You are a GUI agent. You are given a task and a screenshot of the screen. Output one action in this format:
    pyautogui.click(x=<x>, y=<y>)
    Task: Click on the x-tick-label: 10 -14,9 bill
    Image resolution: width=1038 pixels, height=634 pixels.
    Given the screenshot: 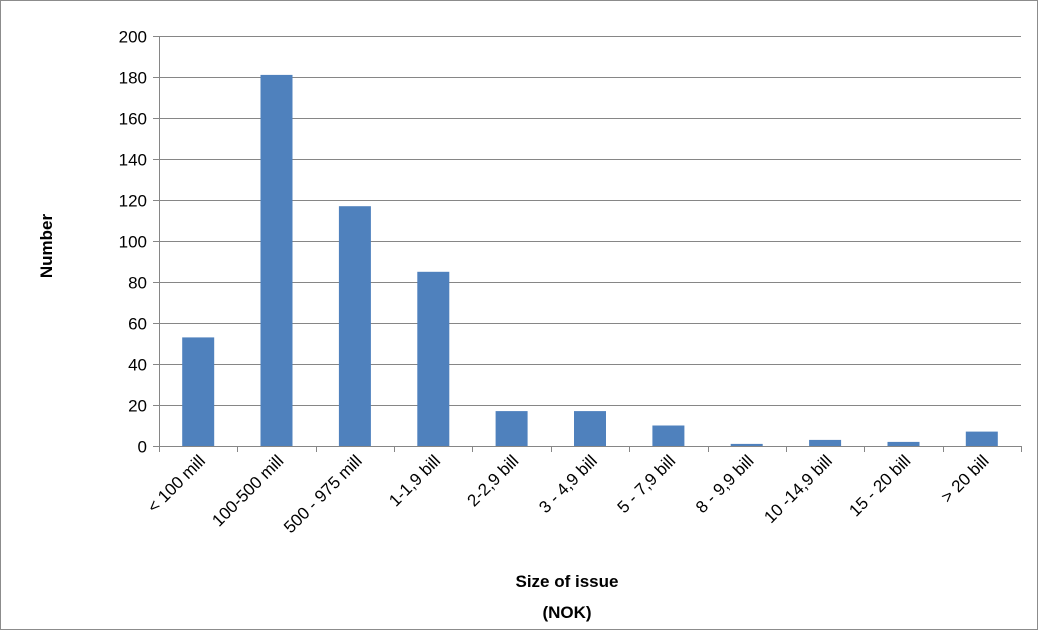 What is the action you would take?
    pyautogui.click(x=798, y=489)
    